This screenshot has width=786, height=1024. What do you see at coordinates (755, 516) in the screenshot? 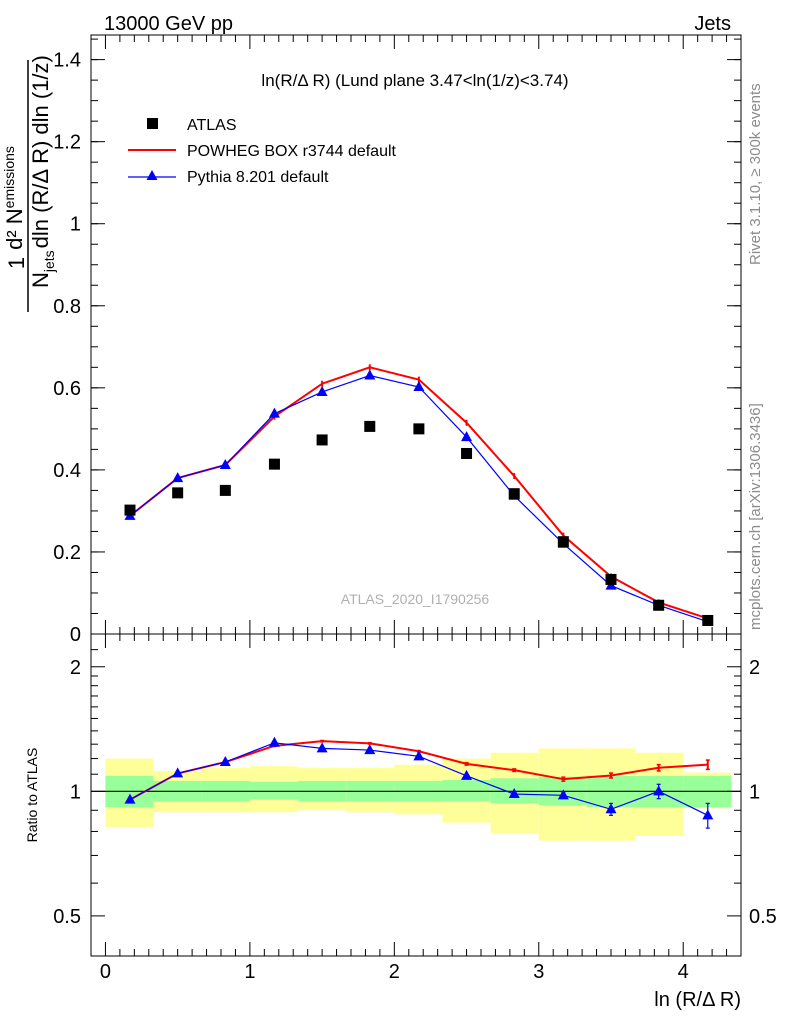
I see `mcplots-label: mcplots.cern.ch [arXiv:1306.3436]` at bounding box center [755, 516].